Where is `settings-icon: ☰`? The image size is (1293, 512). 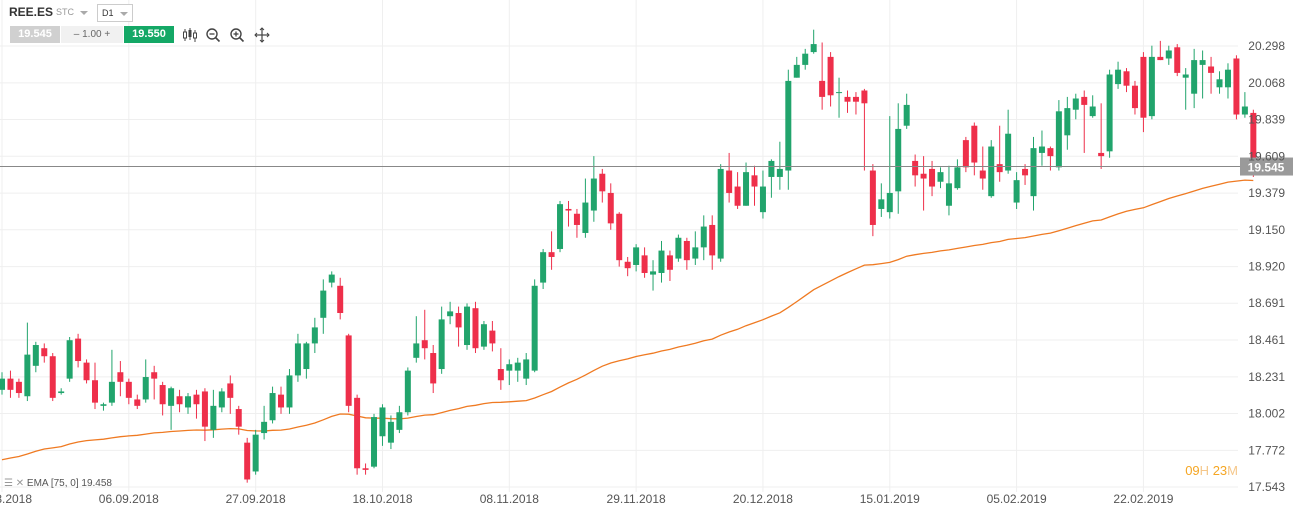
settings-icon: ☰ is located at coordinates (8, 483).